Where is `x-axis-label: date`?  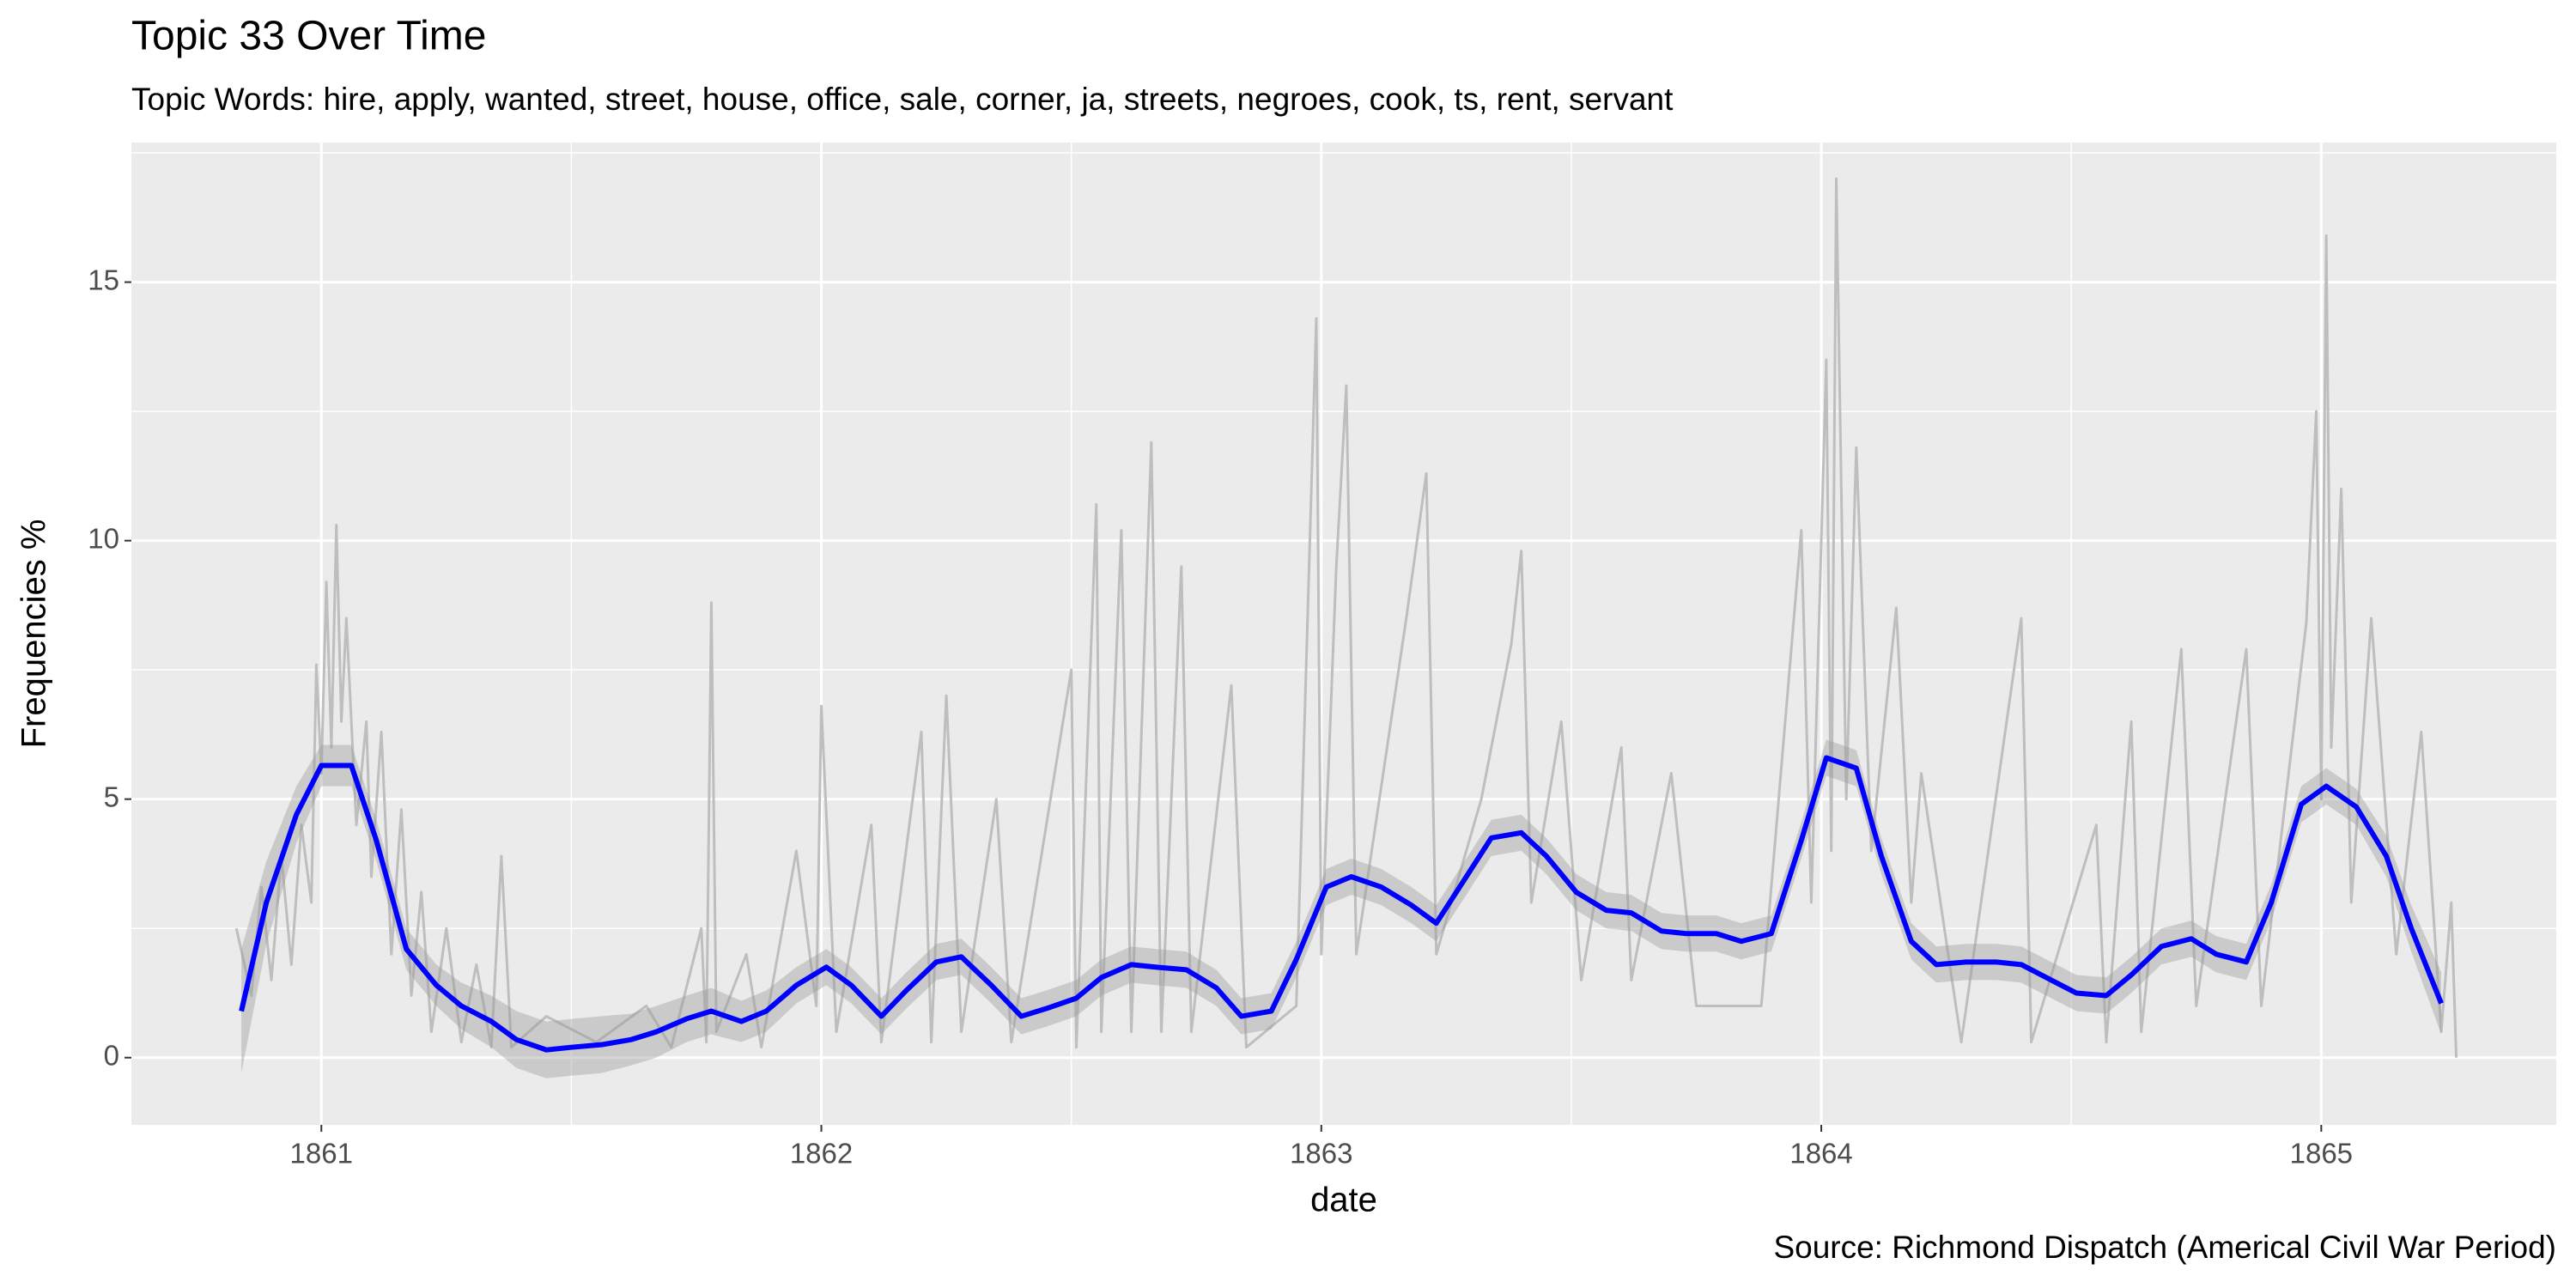
x-axis-label: date is located at coordinates (1343, 1200).